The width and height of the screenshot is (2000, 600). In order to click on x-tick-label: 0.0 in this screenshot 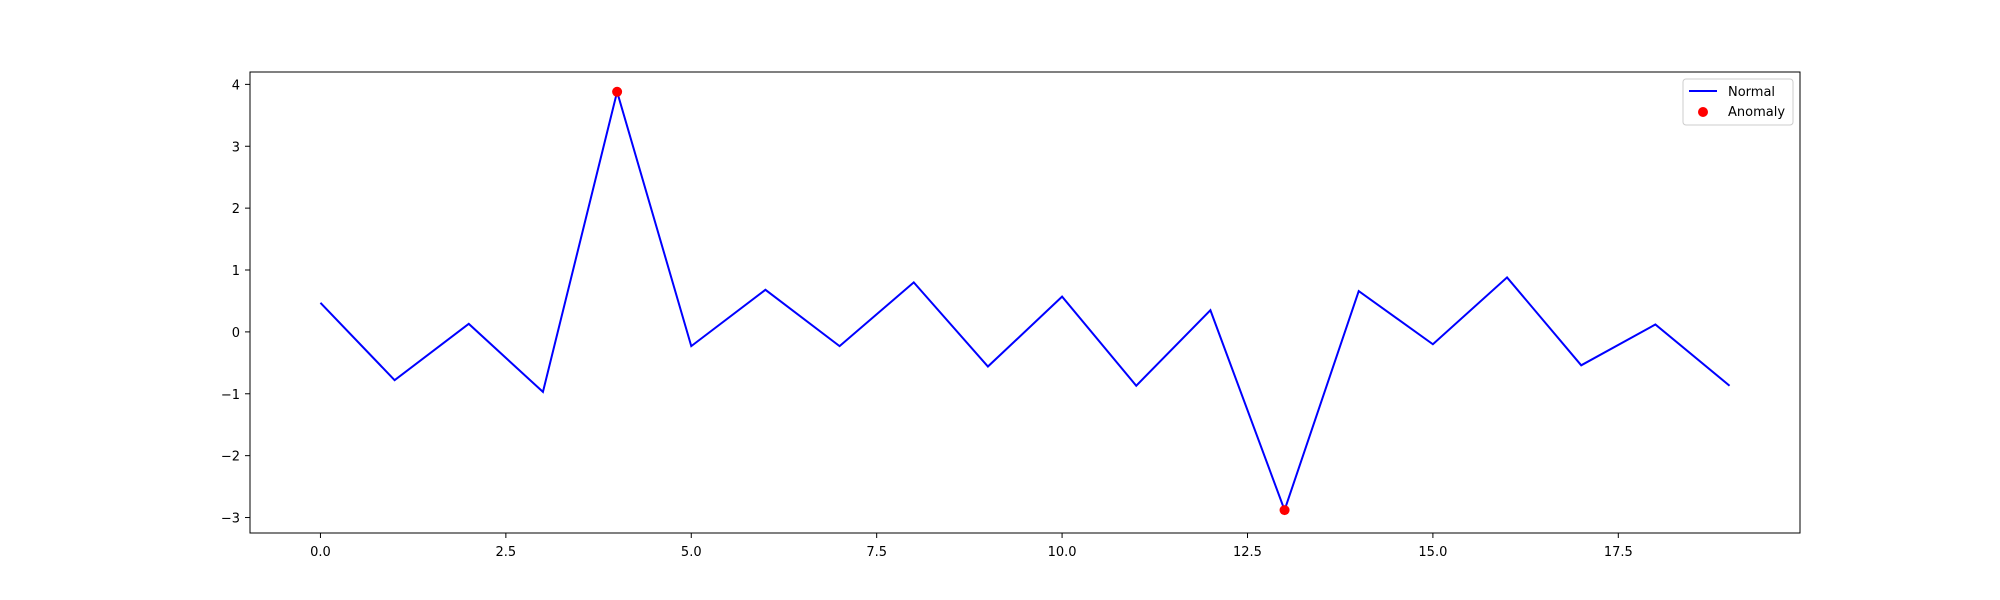, I will do `click(320, 552)`.